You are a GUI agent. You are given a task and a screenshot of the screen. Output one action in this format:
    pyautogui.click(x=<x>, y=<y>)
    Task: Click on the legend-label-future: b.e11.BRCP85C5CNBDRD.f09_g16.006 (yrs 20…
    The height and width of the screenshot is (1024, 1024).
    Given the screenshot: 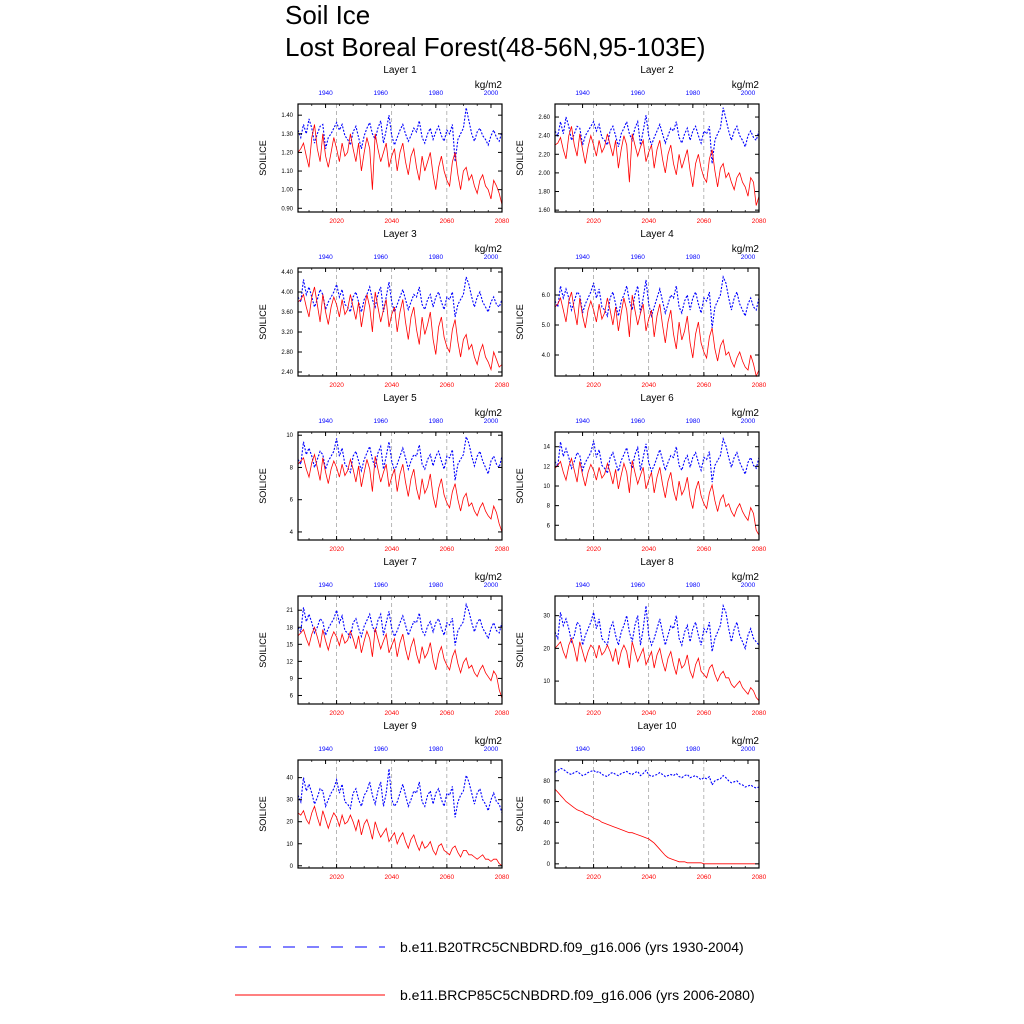 What is the action you would take?
    pyautogui.click(x=577, y=995)
    